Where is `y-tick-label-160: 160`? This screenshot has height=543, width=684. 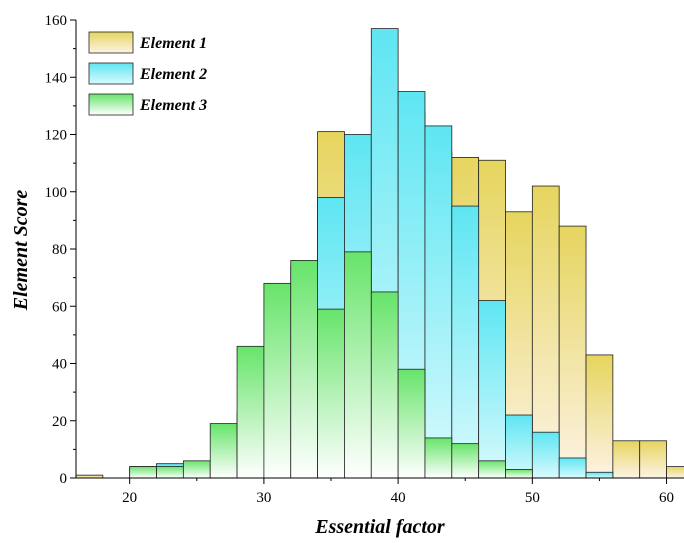
y-tick-label-160: 160 is located at coordinates (56, 21).